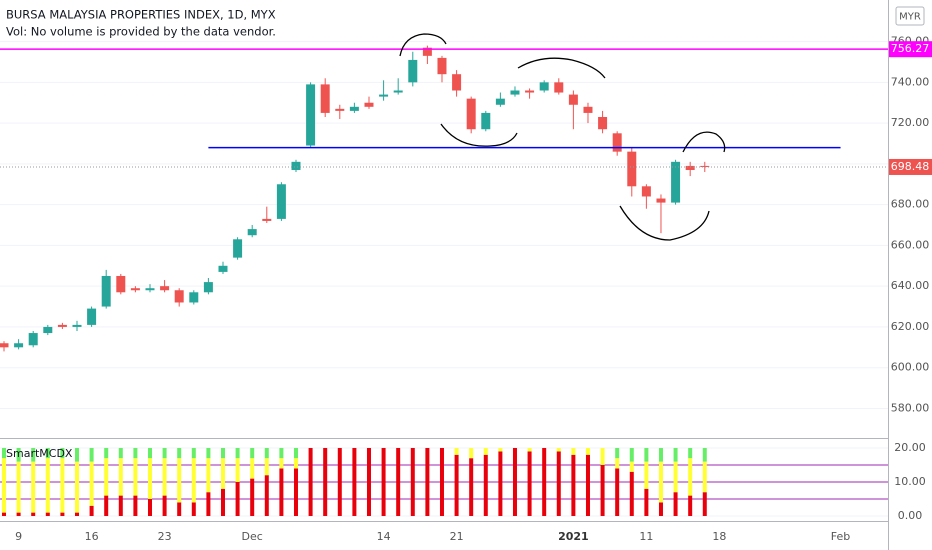 Image resolution: width=932 pixels, height=550 pixels. Describe the element at coordinates (910, 81) in the screenshot. I see `y-tick-label: 740.00` at that location.